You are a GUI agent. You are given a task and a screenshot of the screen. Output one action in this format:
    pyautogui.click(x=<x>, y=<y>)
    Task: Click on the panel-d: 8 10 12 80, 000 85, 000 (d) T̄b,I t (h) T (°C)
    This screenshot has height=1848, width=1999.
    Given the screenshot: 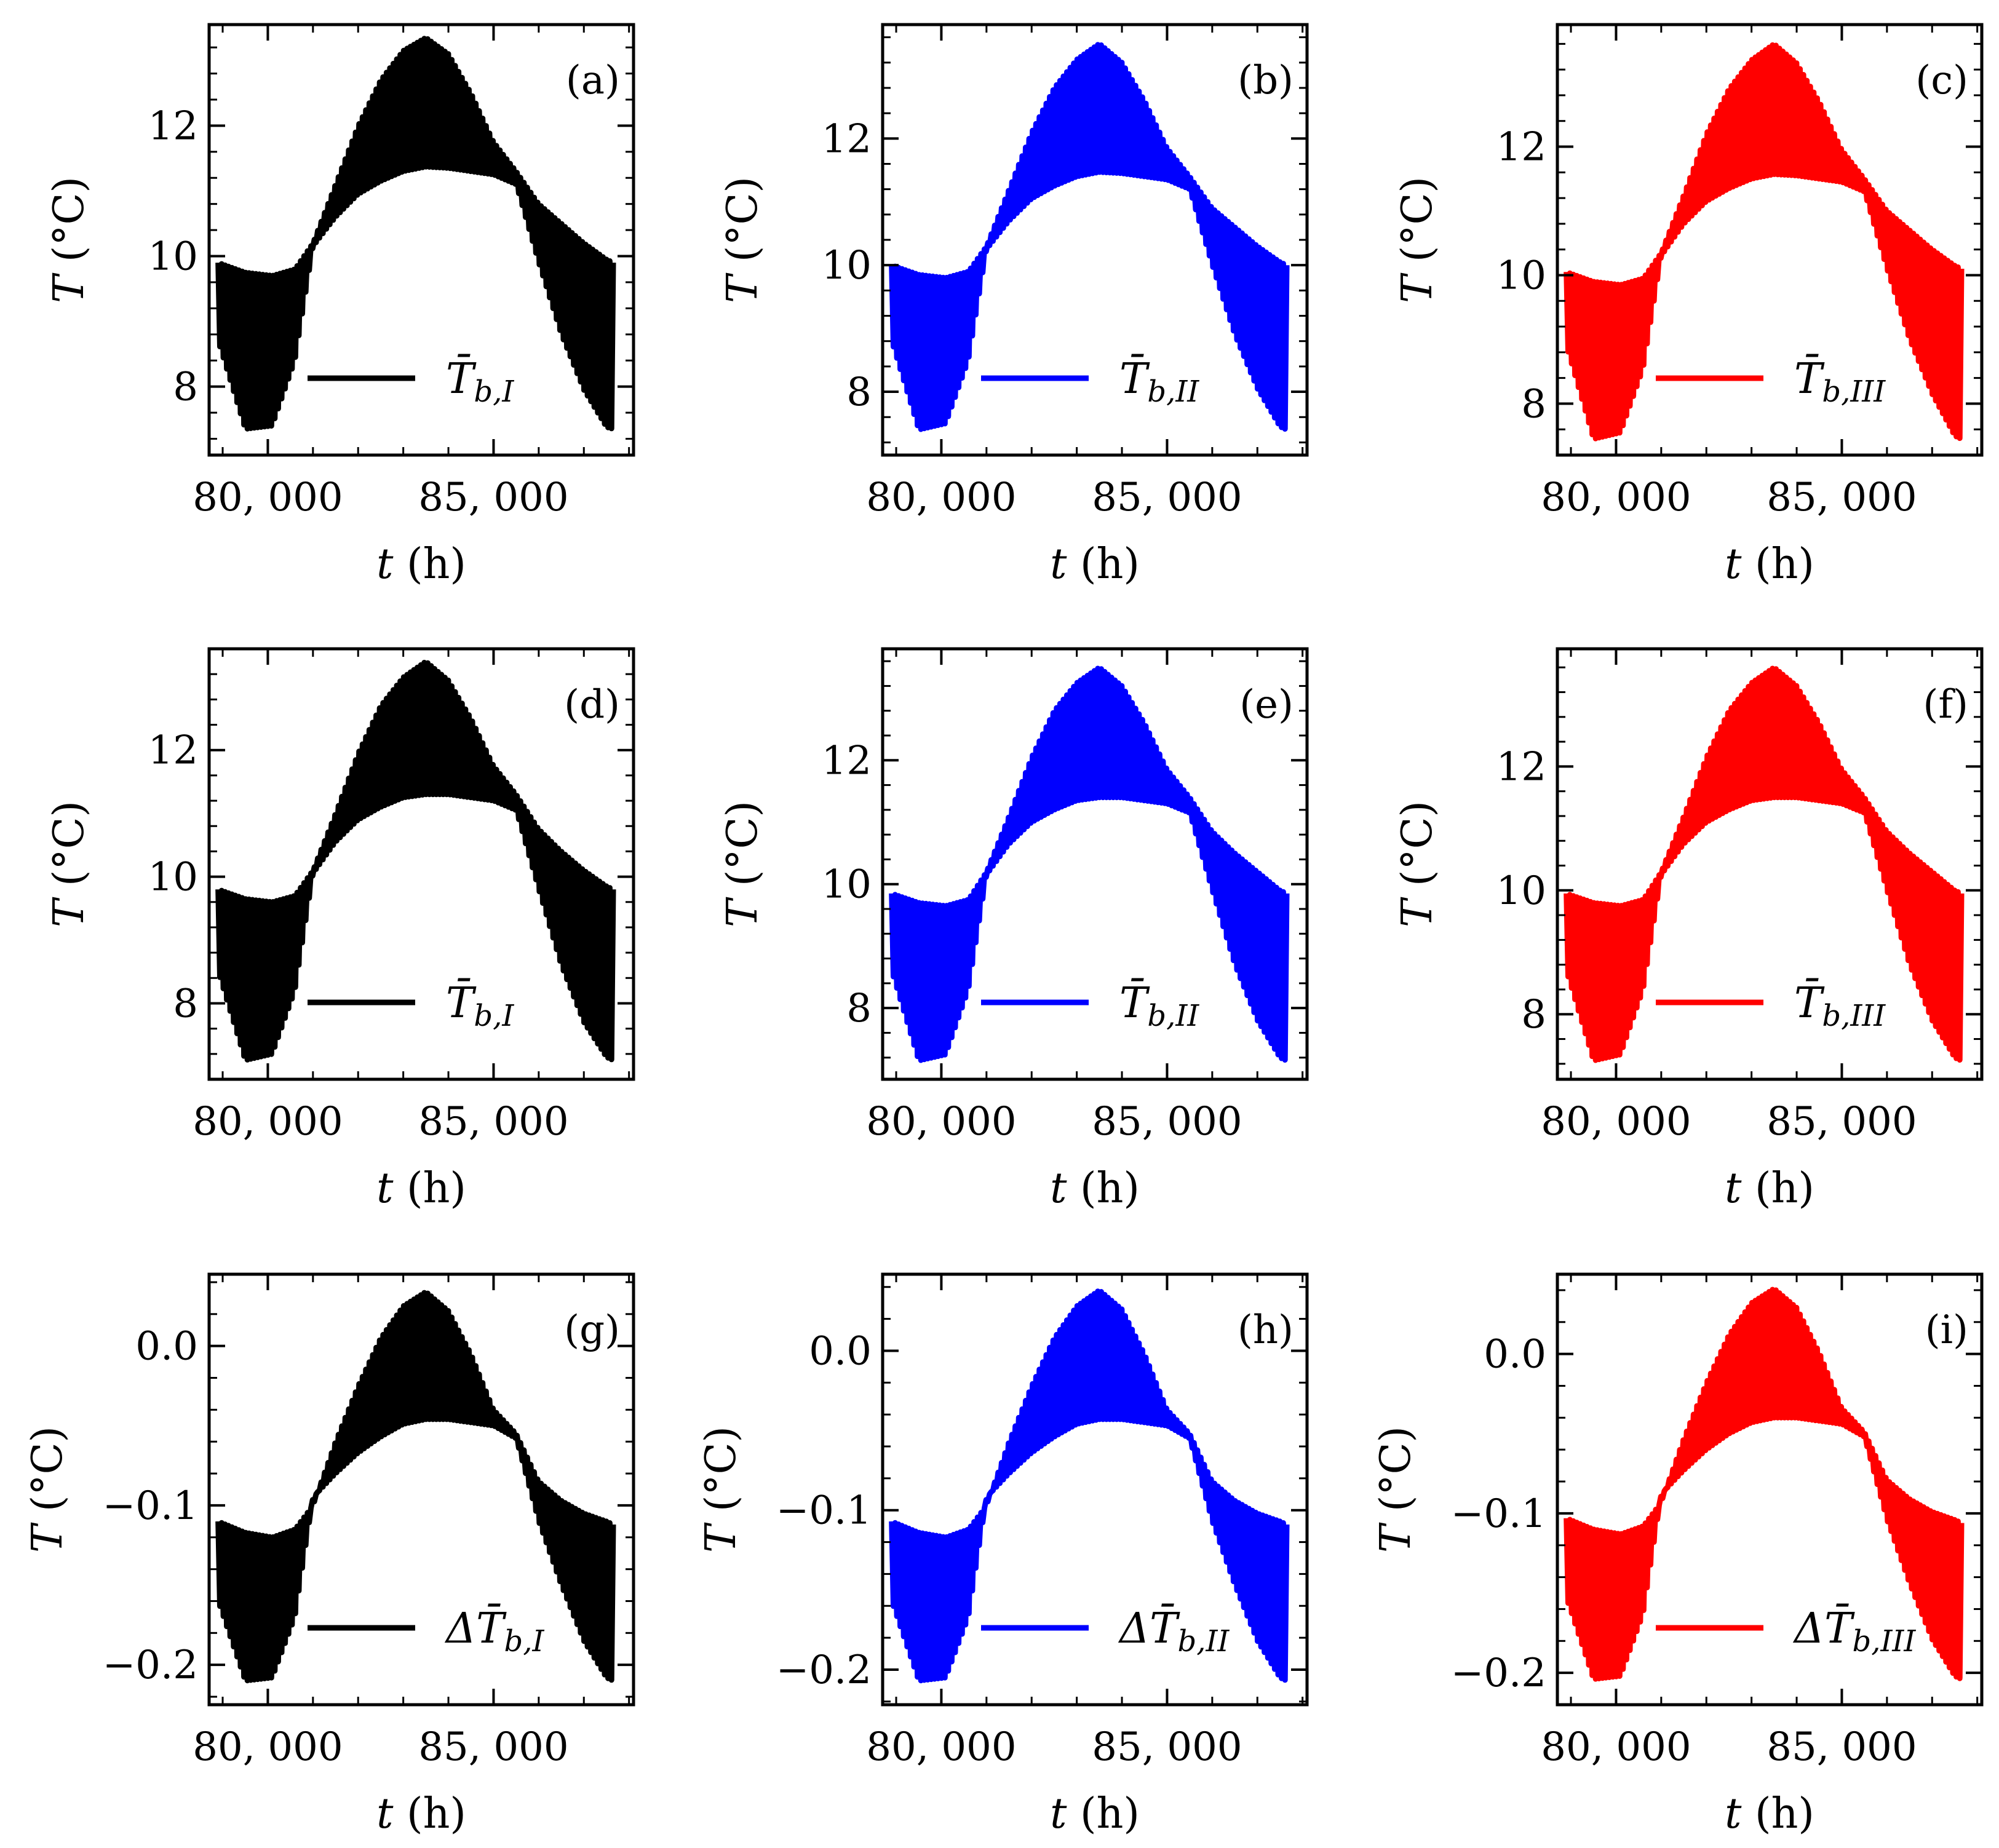 What is the action you would take?
    pyautogui.click(x=340, y=930)
    